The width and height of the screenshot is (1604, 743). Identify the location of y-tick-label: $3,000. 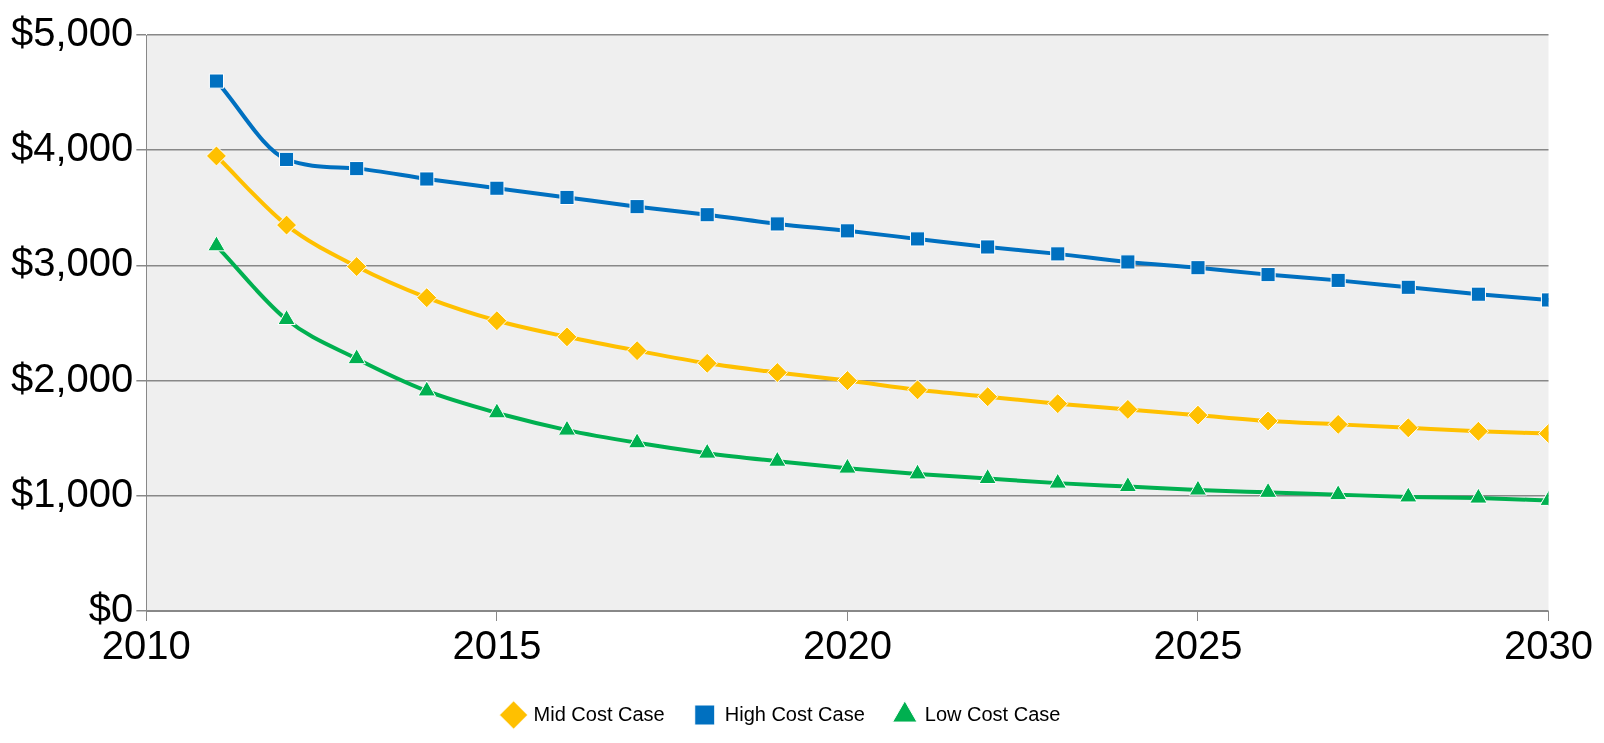
(72, 262).